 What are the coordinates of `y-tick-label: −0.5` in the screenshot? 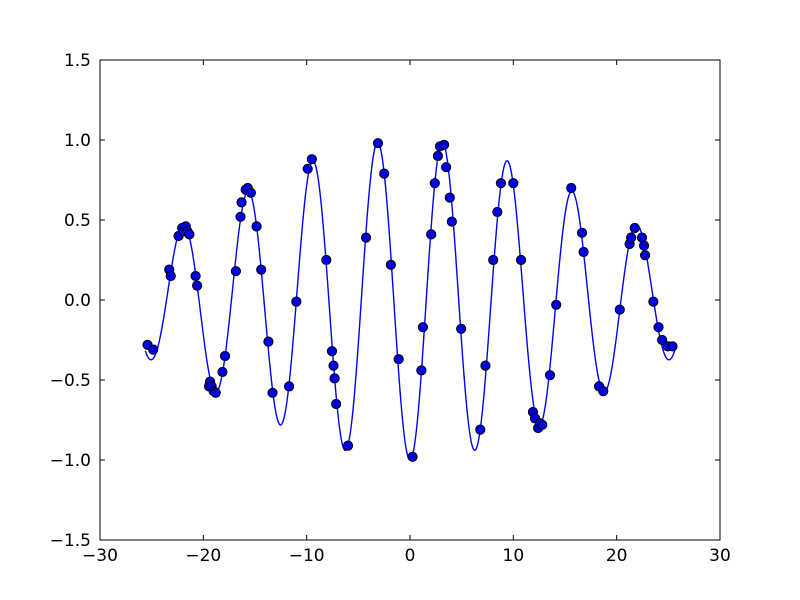 It's located at (70, 381).